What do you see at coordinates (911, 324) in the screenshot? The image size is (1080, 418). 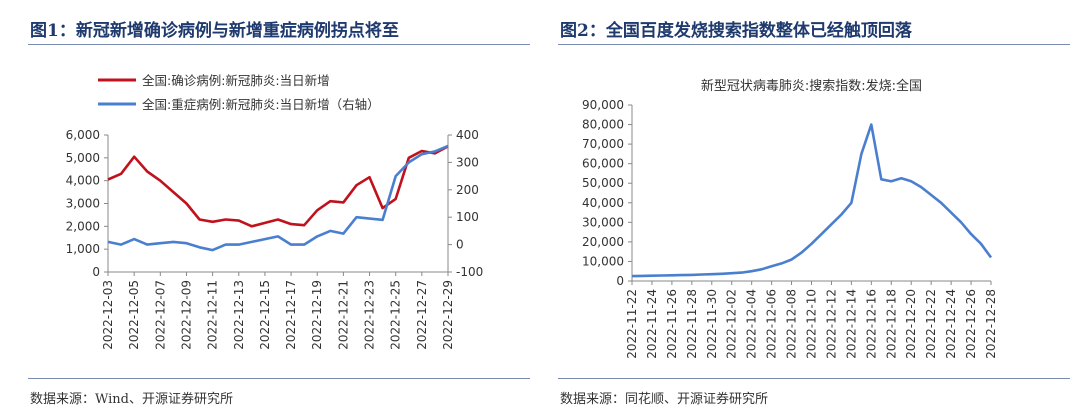 I see `x-tick-label: 2022-12-20` at bounding box center [911, 324].